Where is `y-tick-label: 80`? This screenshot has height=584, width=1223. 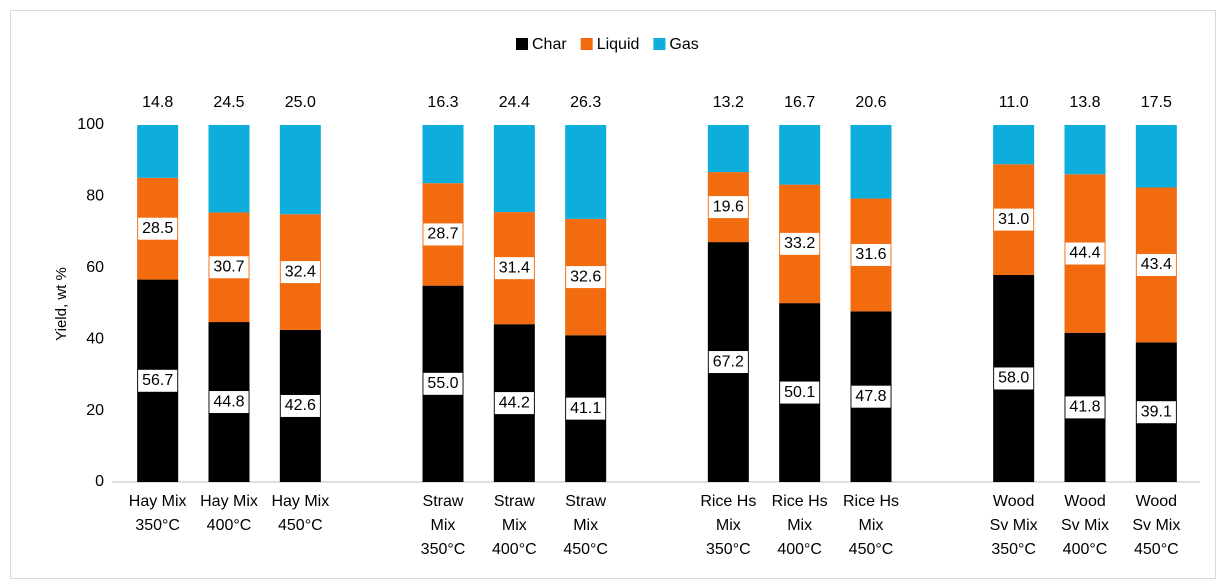 y-tick-label: 80 is located at coordinates (95, 196).